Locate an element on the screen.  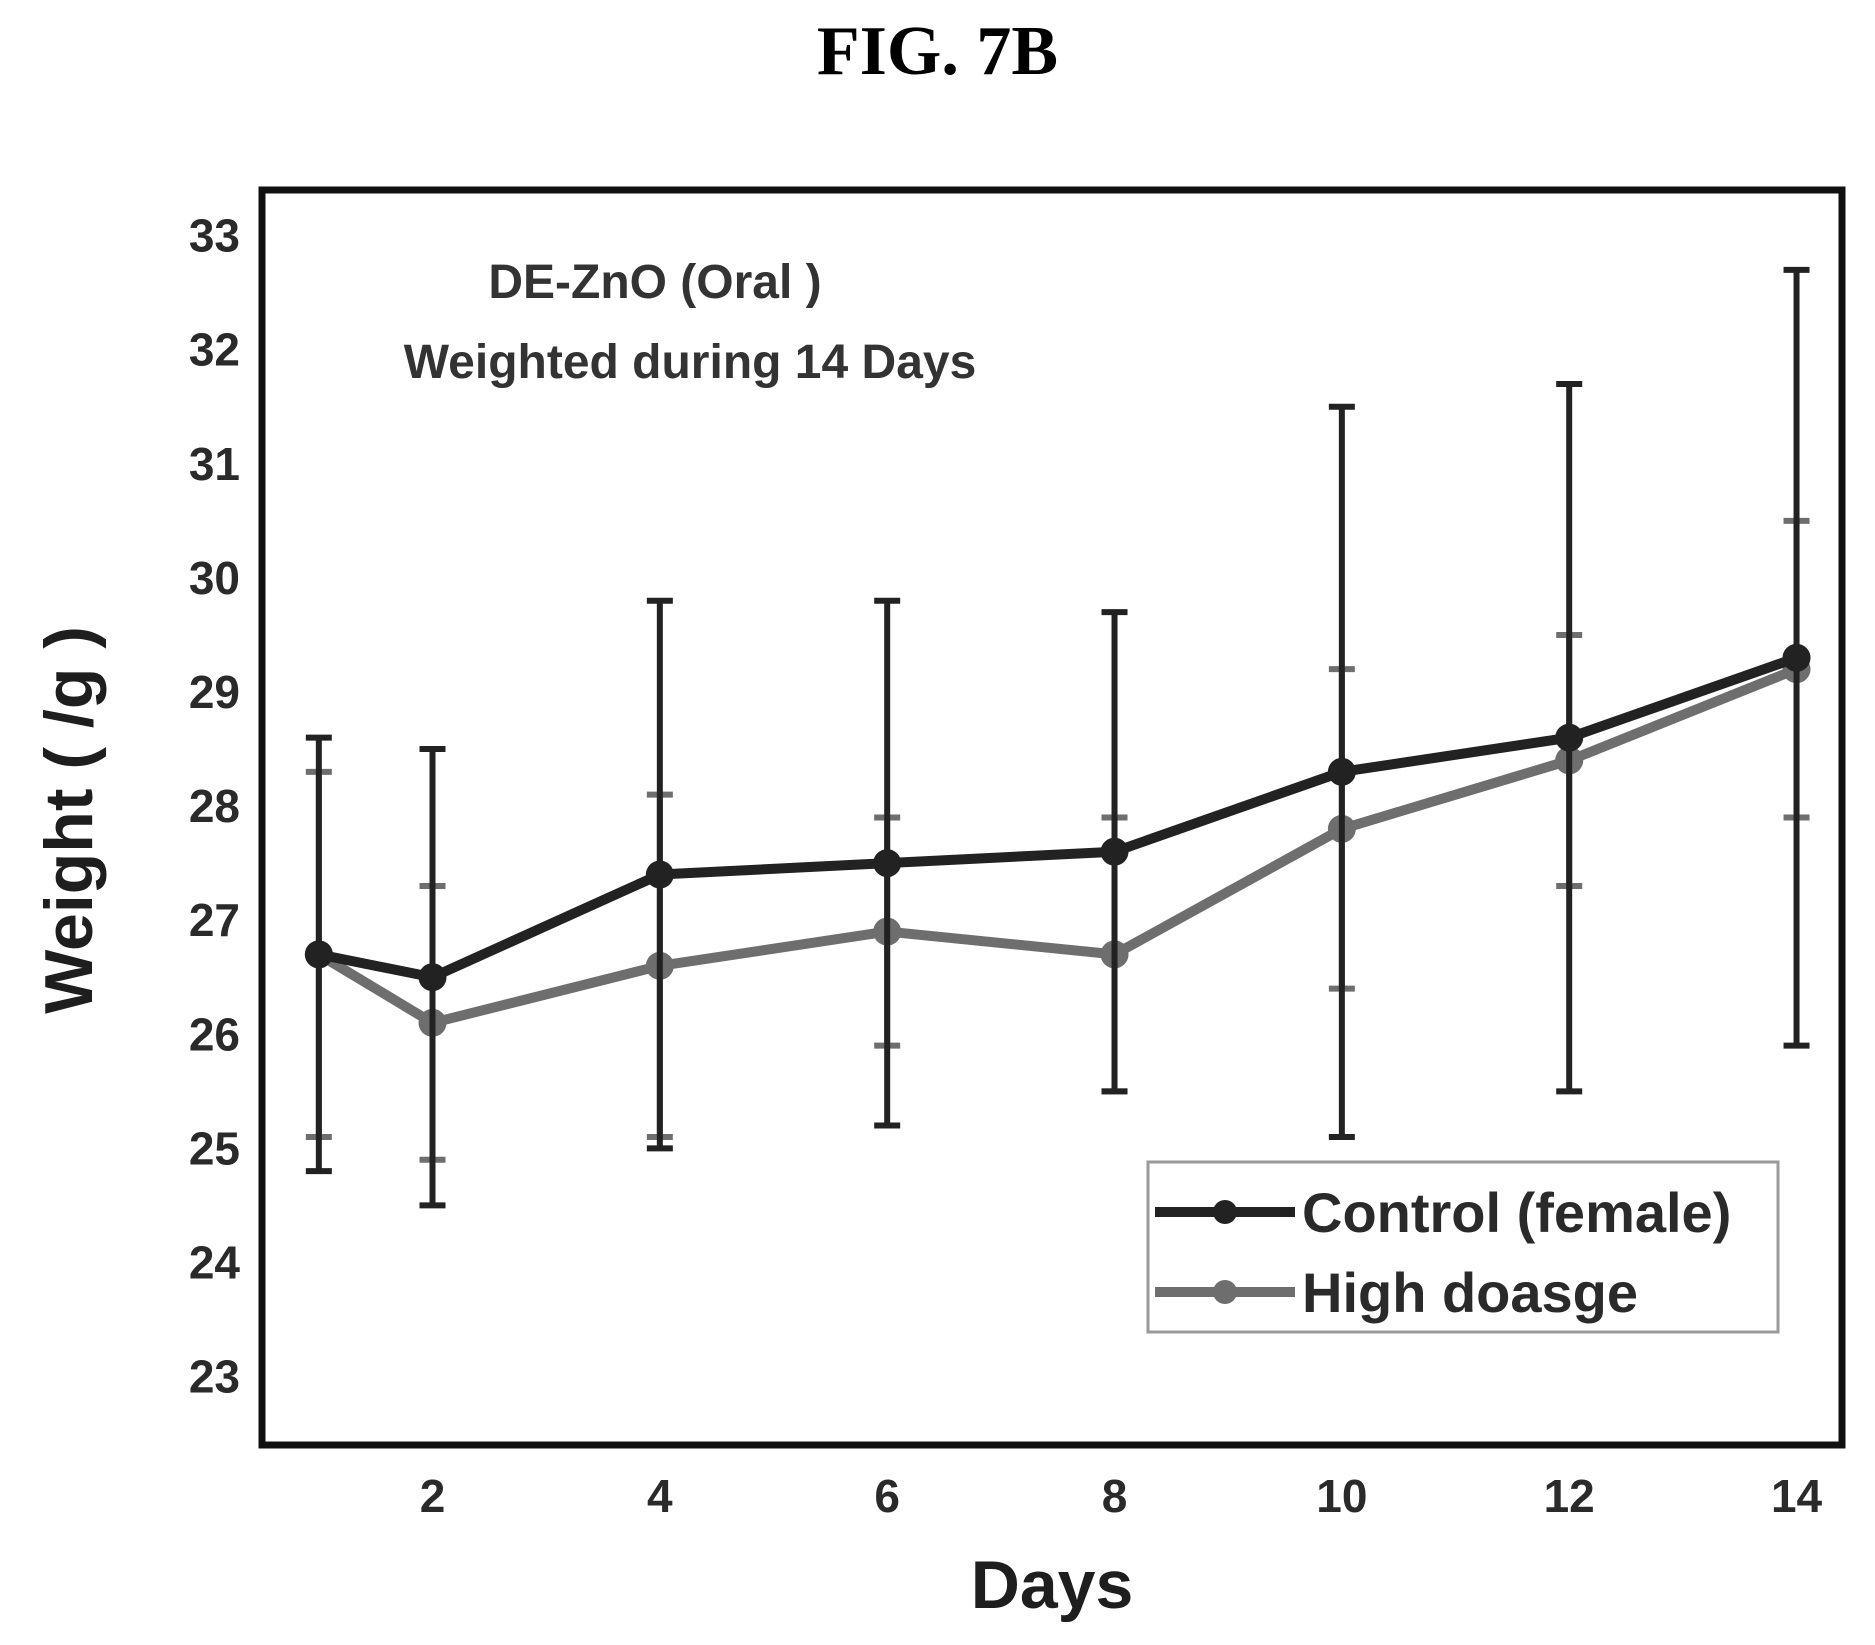
y-tick-label: 28 is located at coordinates (214, 806).